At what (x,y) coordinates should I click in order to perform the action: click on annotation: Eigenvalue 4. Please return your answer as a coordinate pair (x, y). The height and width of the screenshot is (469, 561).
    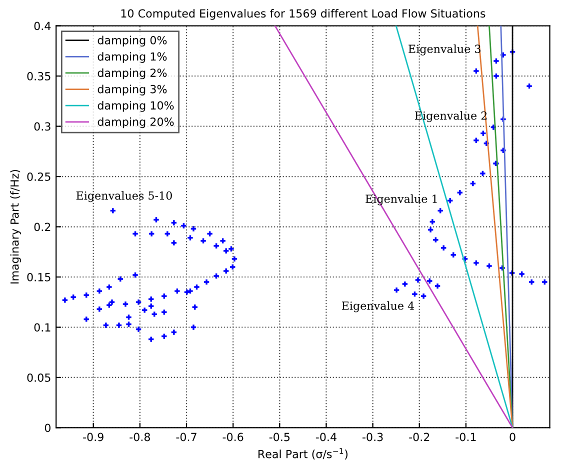
    Looking at the image, I should click on (378, 306).